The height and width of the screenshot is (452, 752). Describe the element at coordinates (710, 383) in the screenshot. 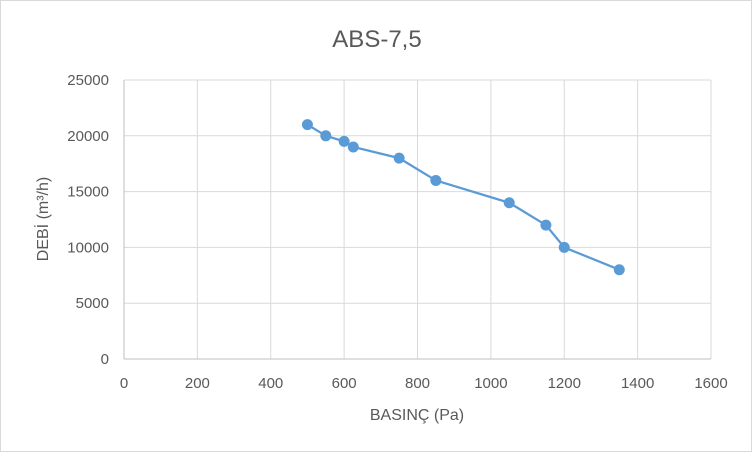

I see `x-tick-label: 1600` at that location.